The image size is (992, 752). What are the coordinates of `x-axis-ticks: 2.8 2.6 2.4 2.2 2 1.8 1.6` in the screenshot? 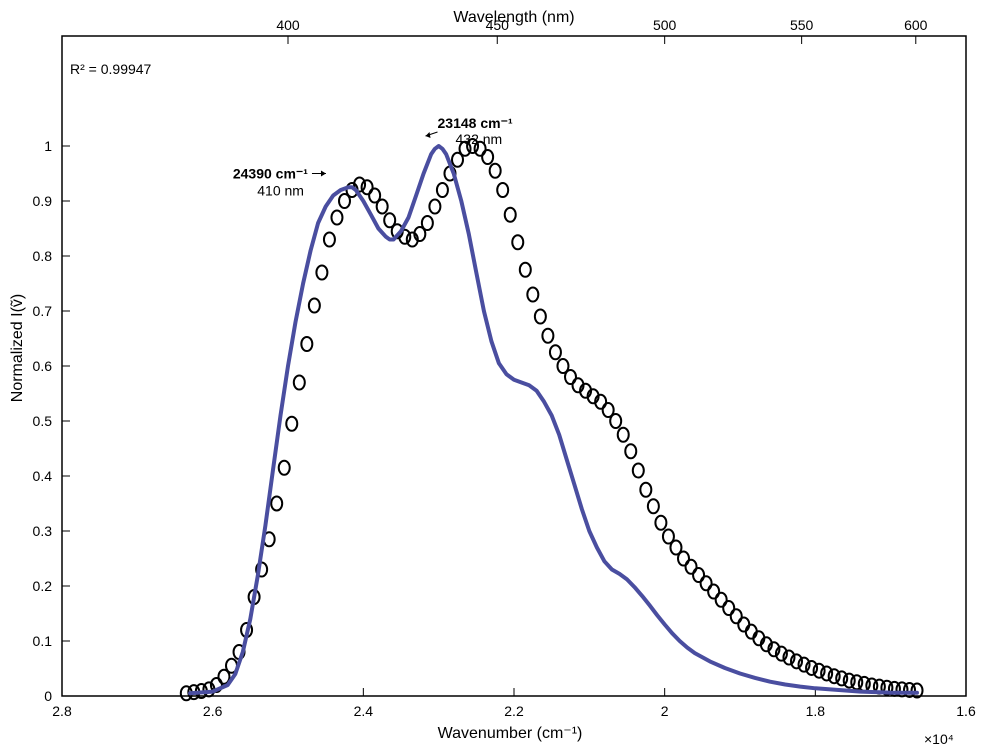 It's located at (514, 703).